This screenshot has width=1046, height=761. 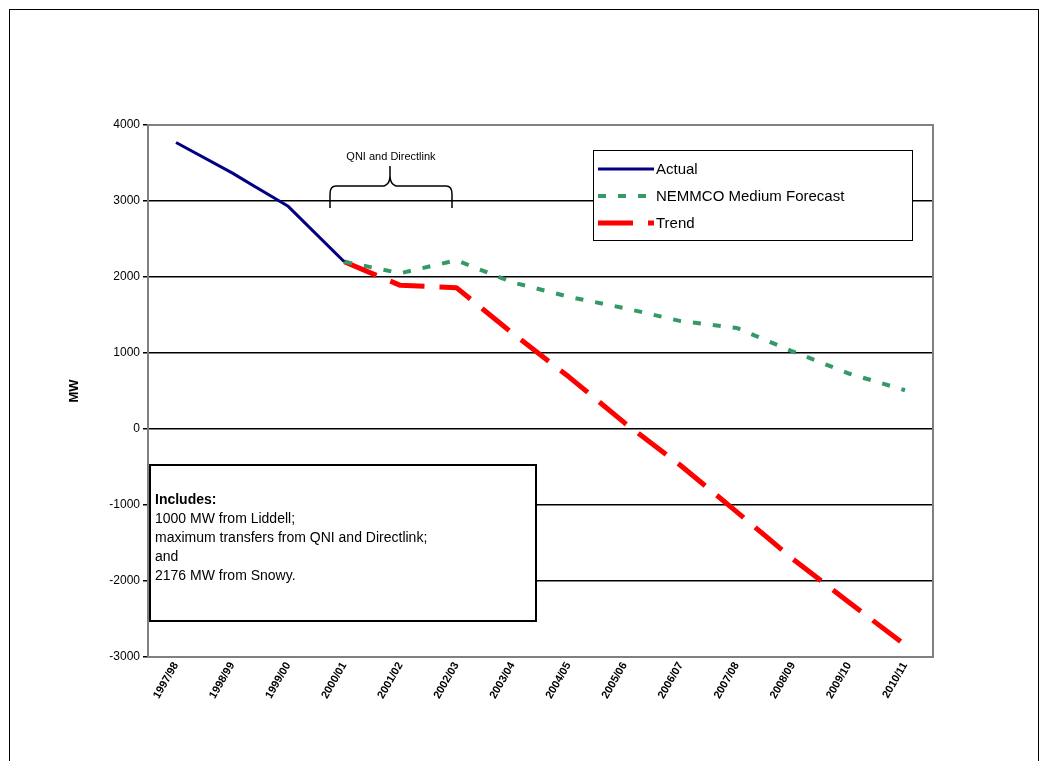 I want to click on y-tick-label: 2000, so click(x=127, y=276).